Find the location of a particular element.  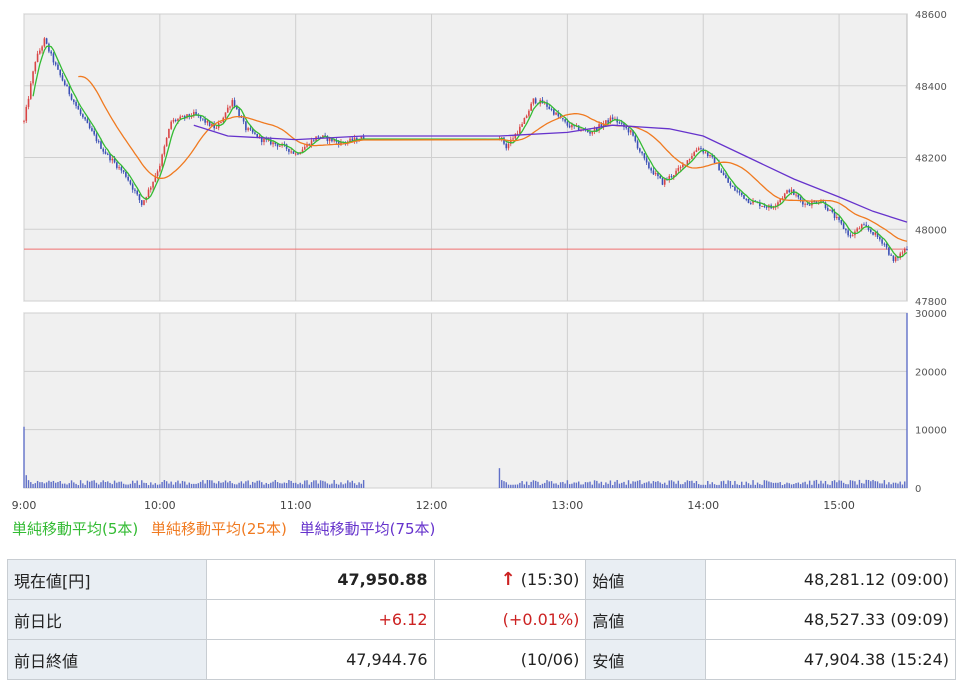

legend-ma5: 単純移動平均(5本) is located at coordinates (75, 529).